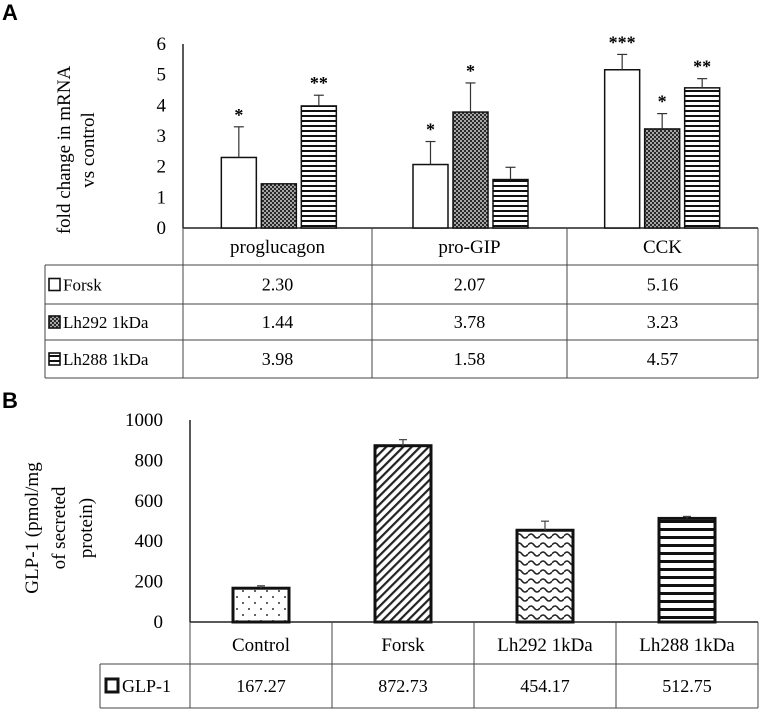 The image size is (768, 717). I want to click on panel-b-y-ticks: 0 200 400 600 800 1000, so click(144, 521).